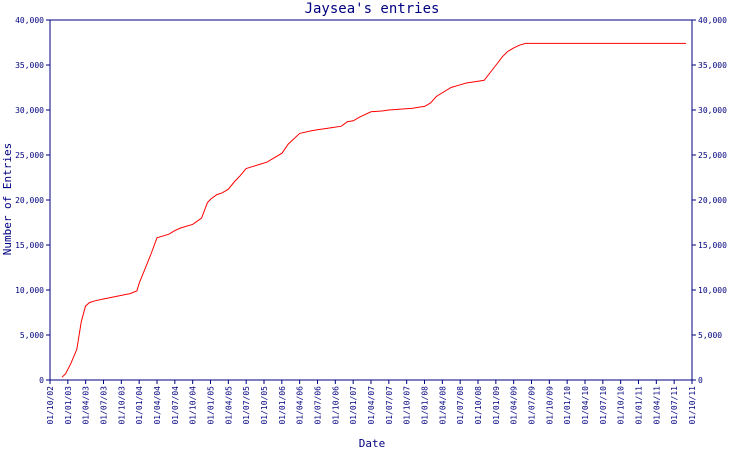 The height and width of the screenshot is (450, 750). Describe the element at coordinates (29, 110) in the screenshot. I see `y-tick-label-left: 30,000` at that location.